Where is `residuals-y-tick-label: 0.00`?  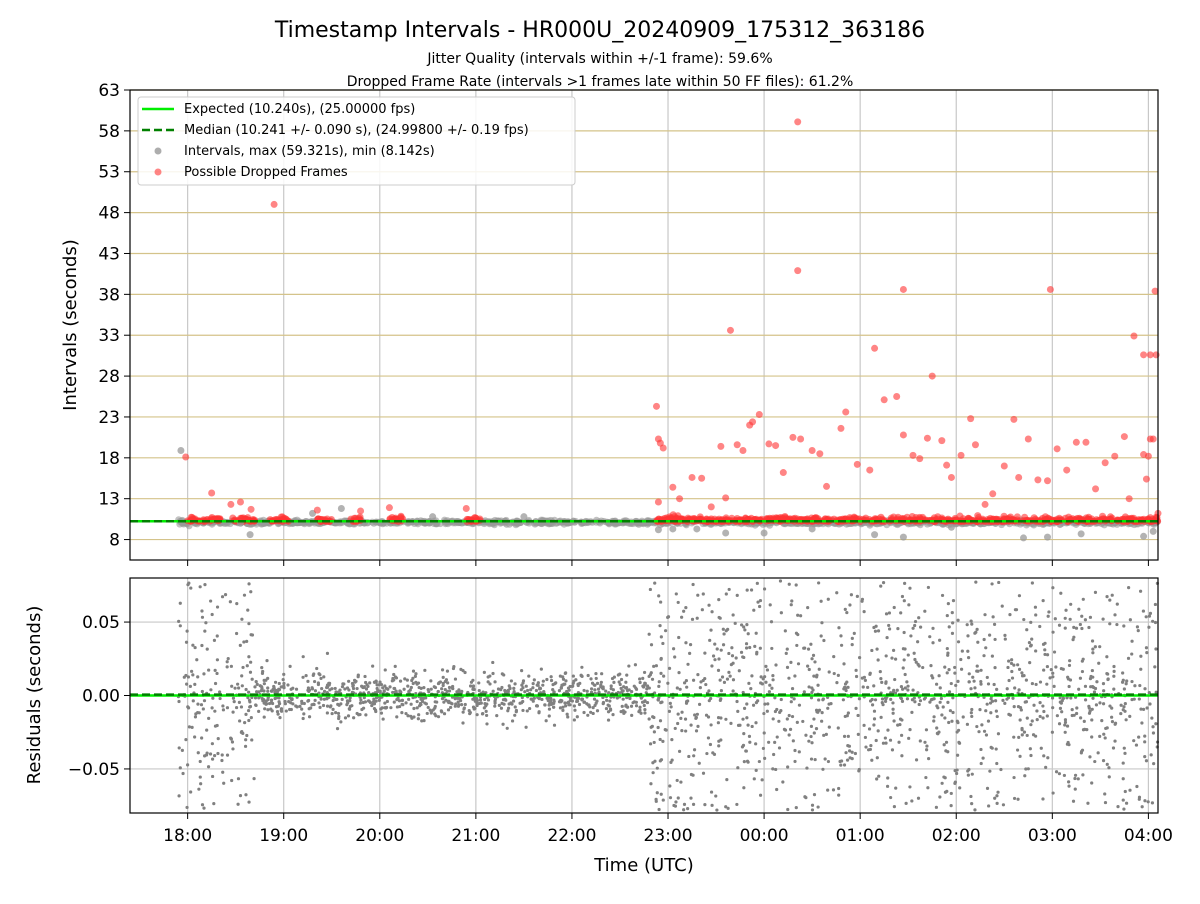
residuals-y-tick-label: 0.00 is located at coordinates (101, 697).